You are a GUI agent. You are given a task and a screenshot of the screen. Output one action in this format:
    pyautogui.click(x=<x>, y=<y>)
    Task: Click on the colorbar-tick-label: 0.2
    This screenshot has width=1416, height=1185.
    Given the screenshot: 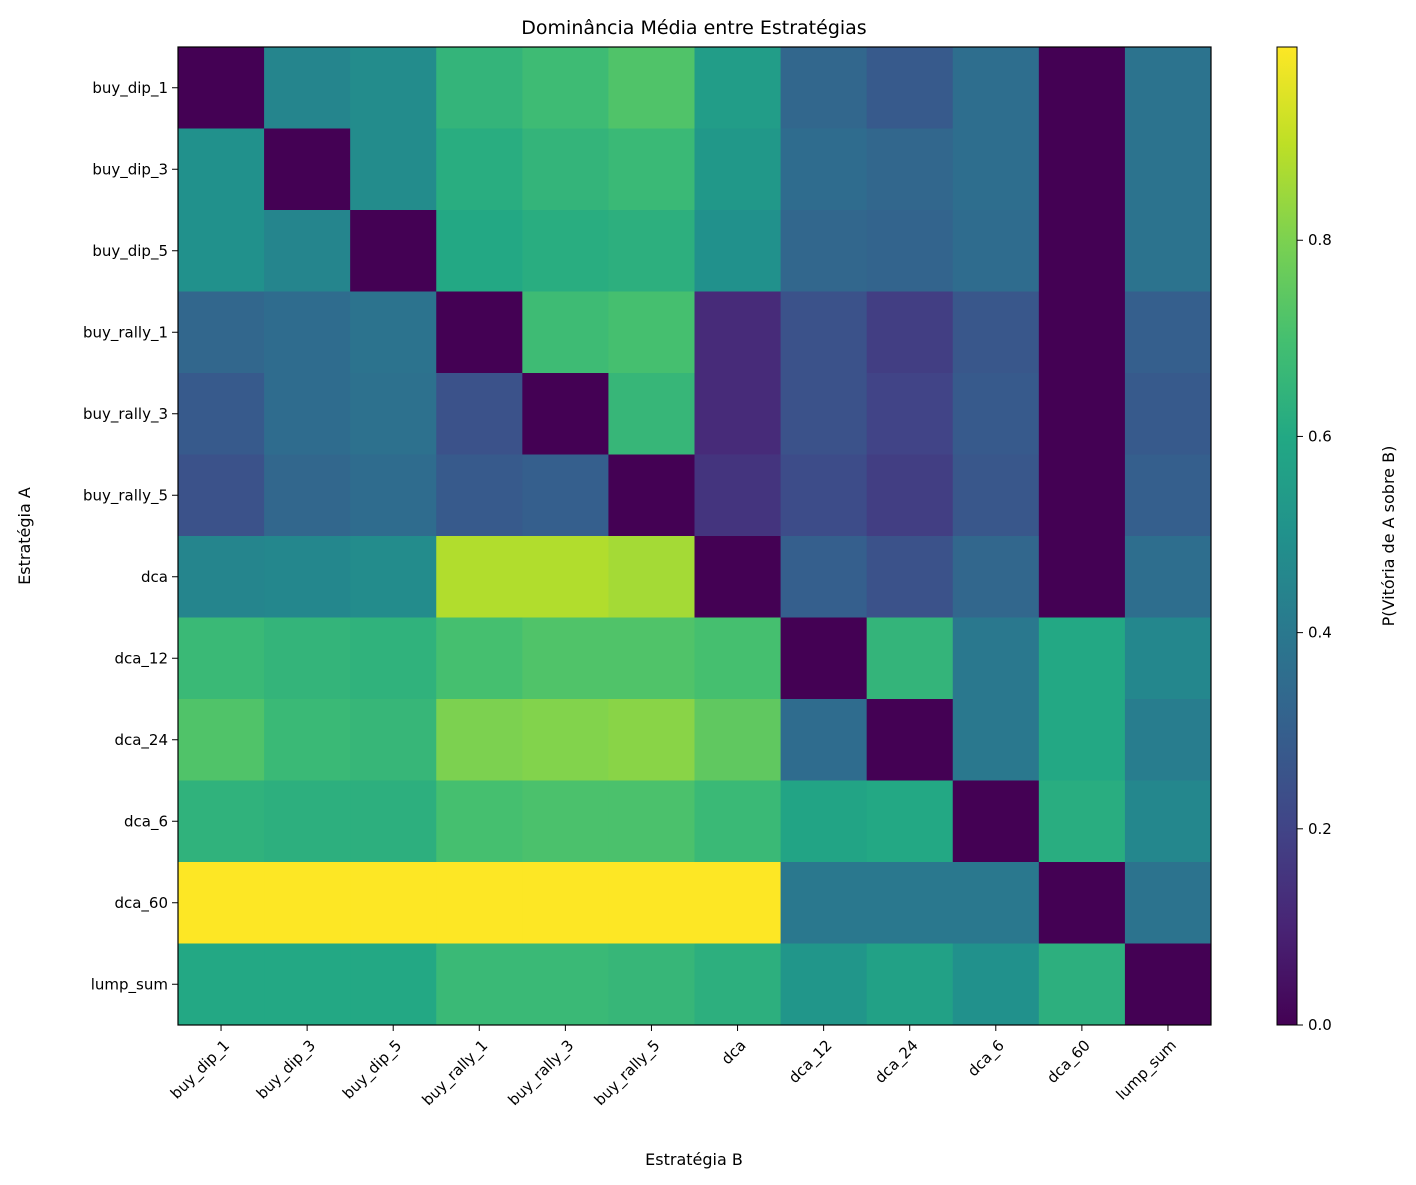 What is the action you would take?
    pyautogui.click(x=1320, y=829)
    